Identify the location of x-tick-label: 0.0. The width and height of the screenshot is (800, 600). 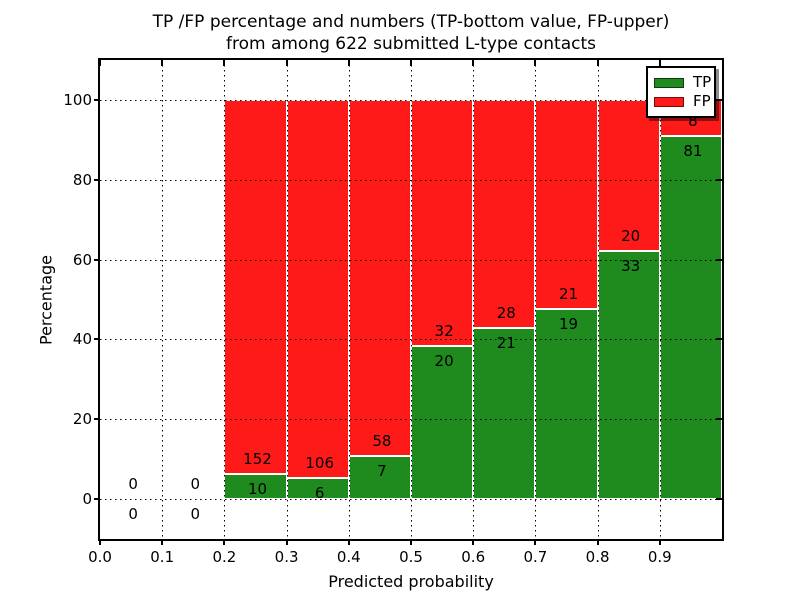
(100, 557).